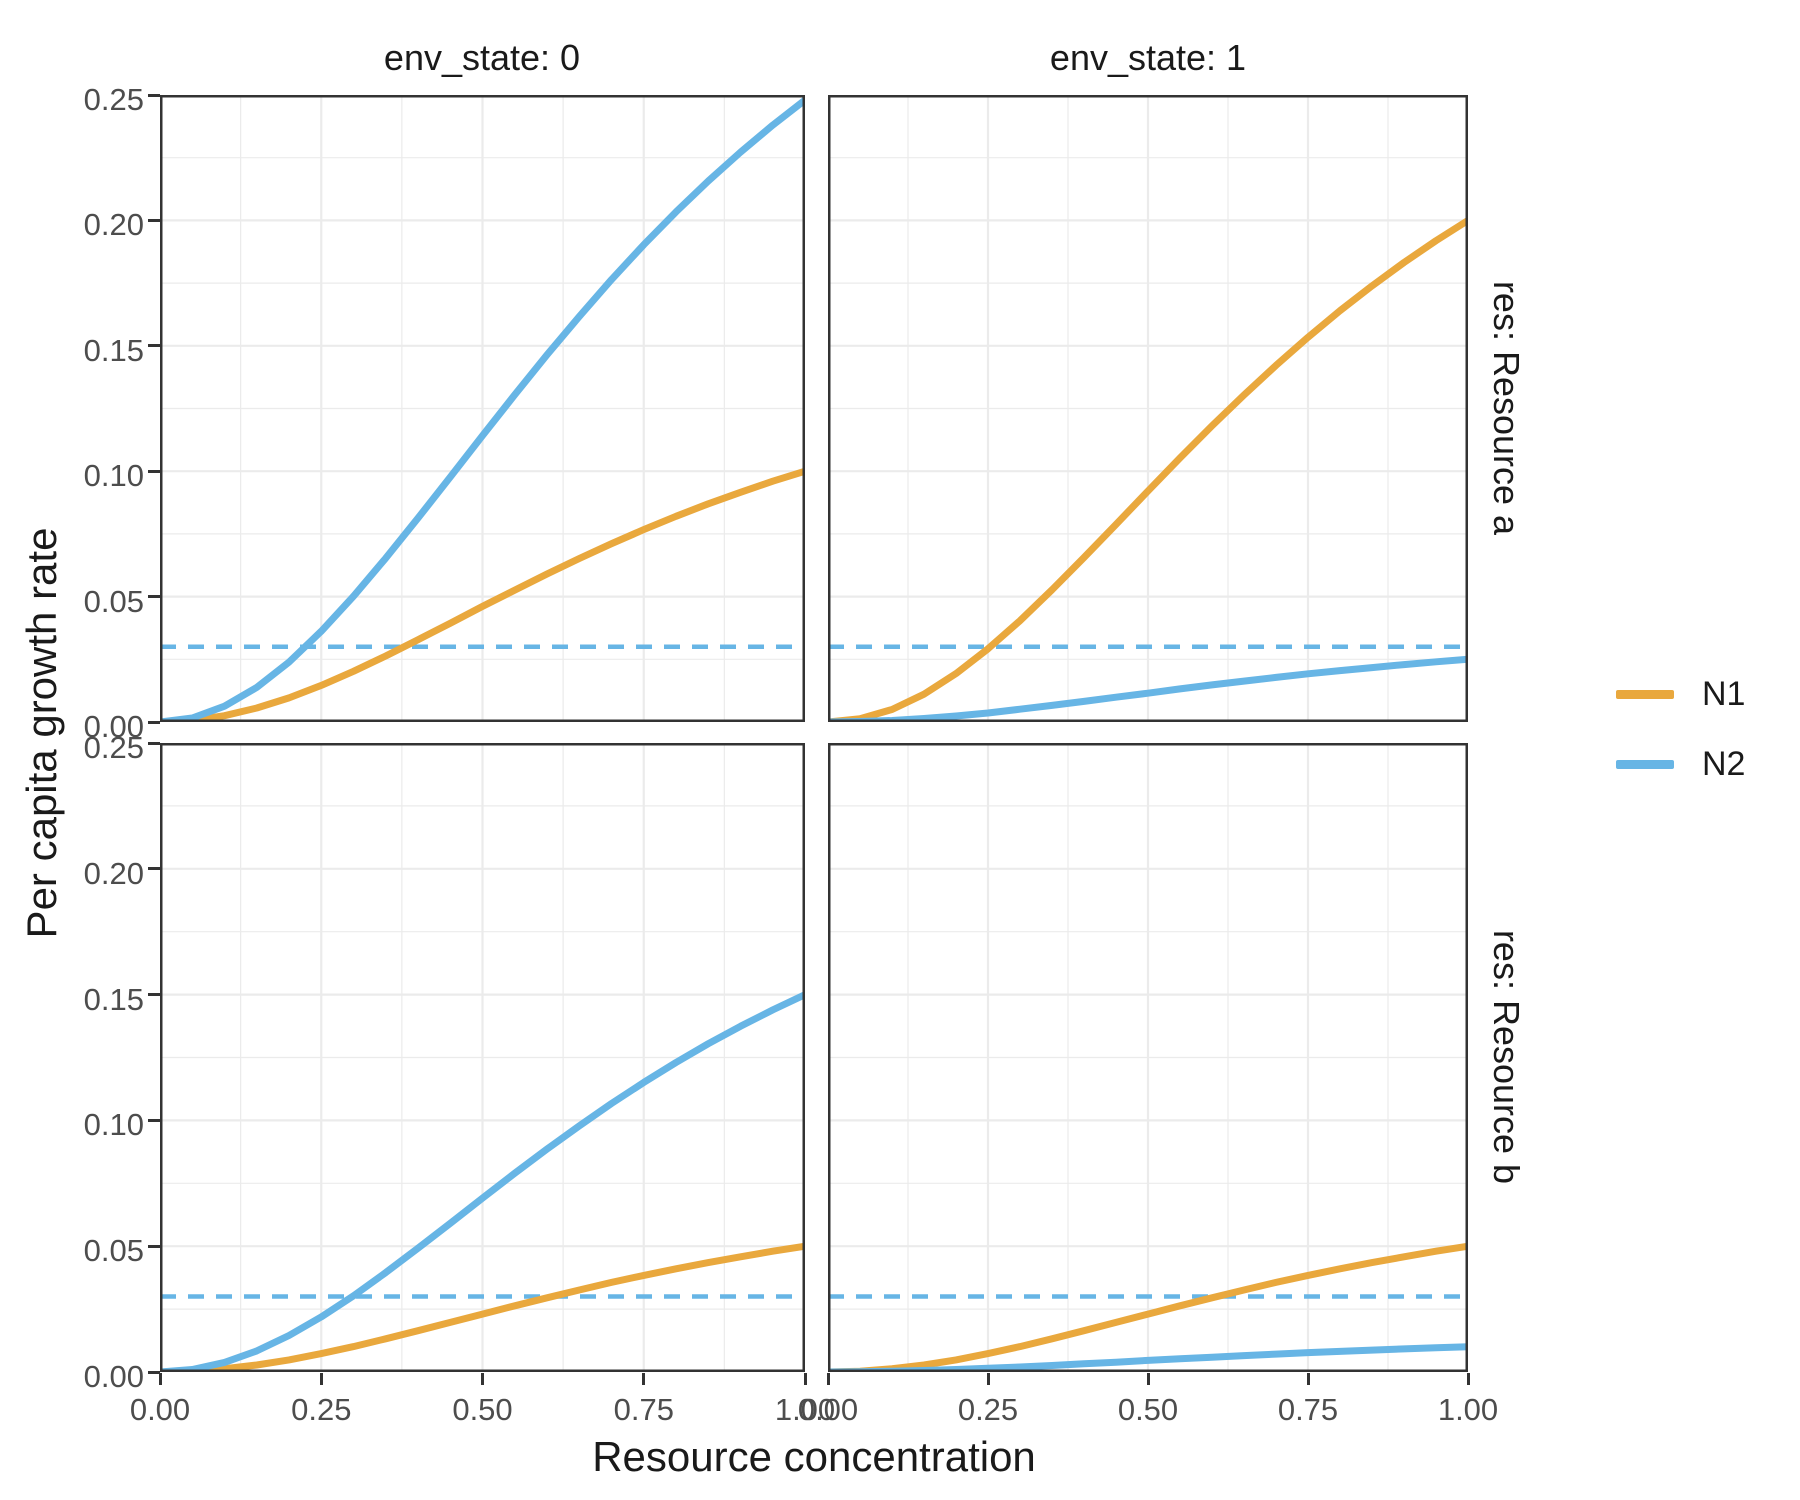 This screenshot has height=1500, width=1800. I want to click on panel-env0-resA, so click(482, 408).